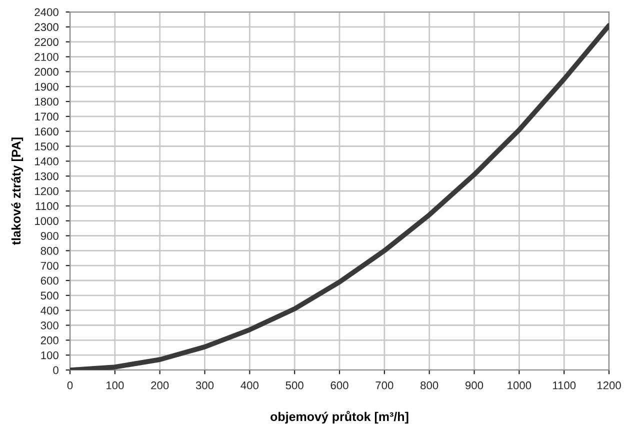 This screenshot has width=631, height=424. I want to click on x-tick-label: 700, so click(385, 385).